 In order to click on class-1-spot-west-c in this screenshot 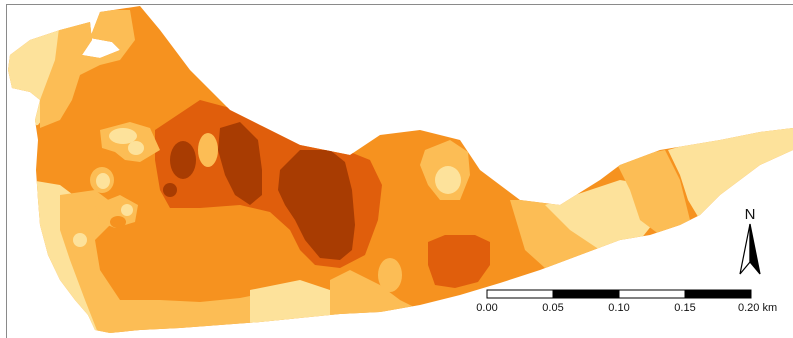, I will do `click(103, 181)`.